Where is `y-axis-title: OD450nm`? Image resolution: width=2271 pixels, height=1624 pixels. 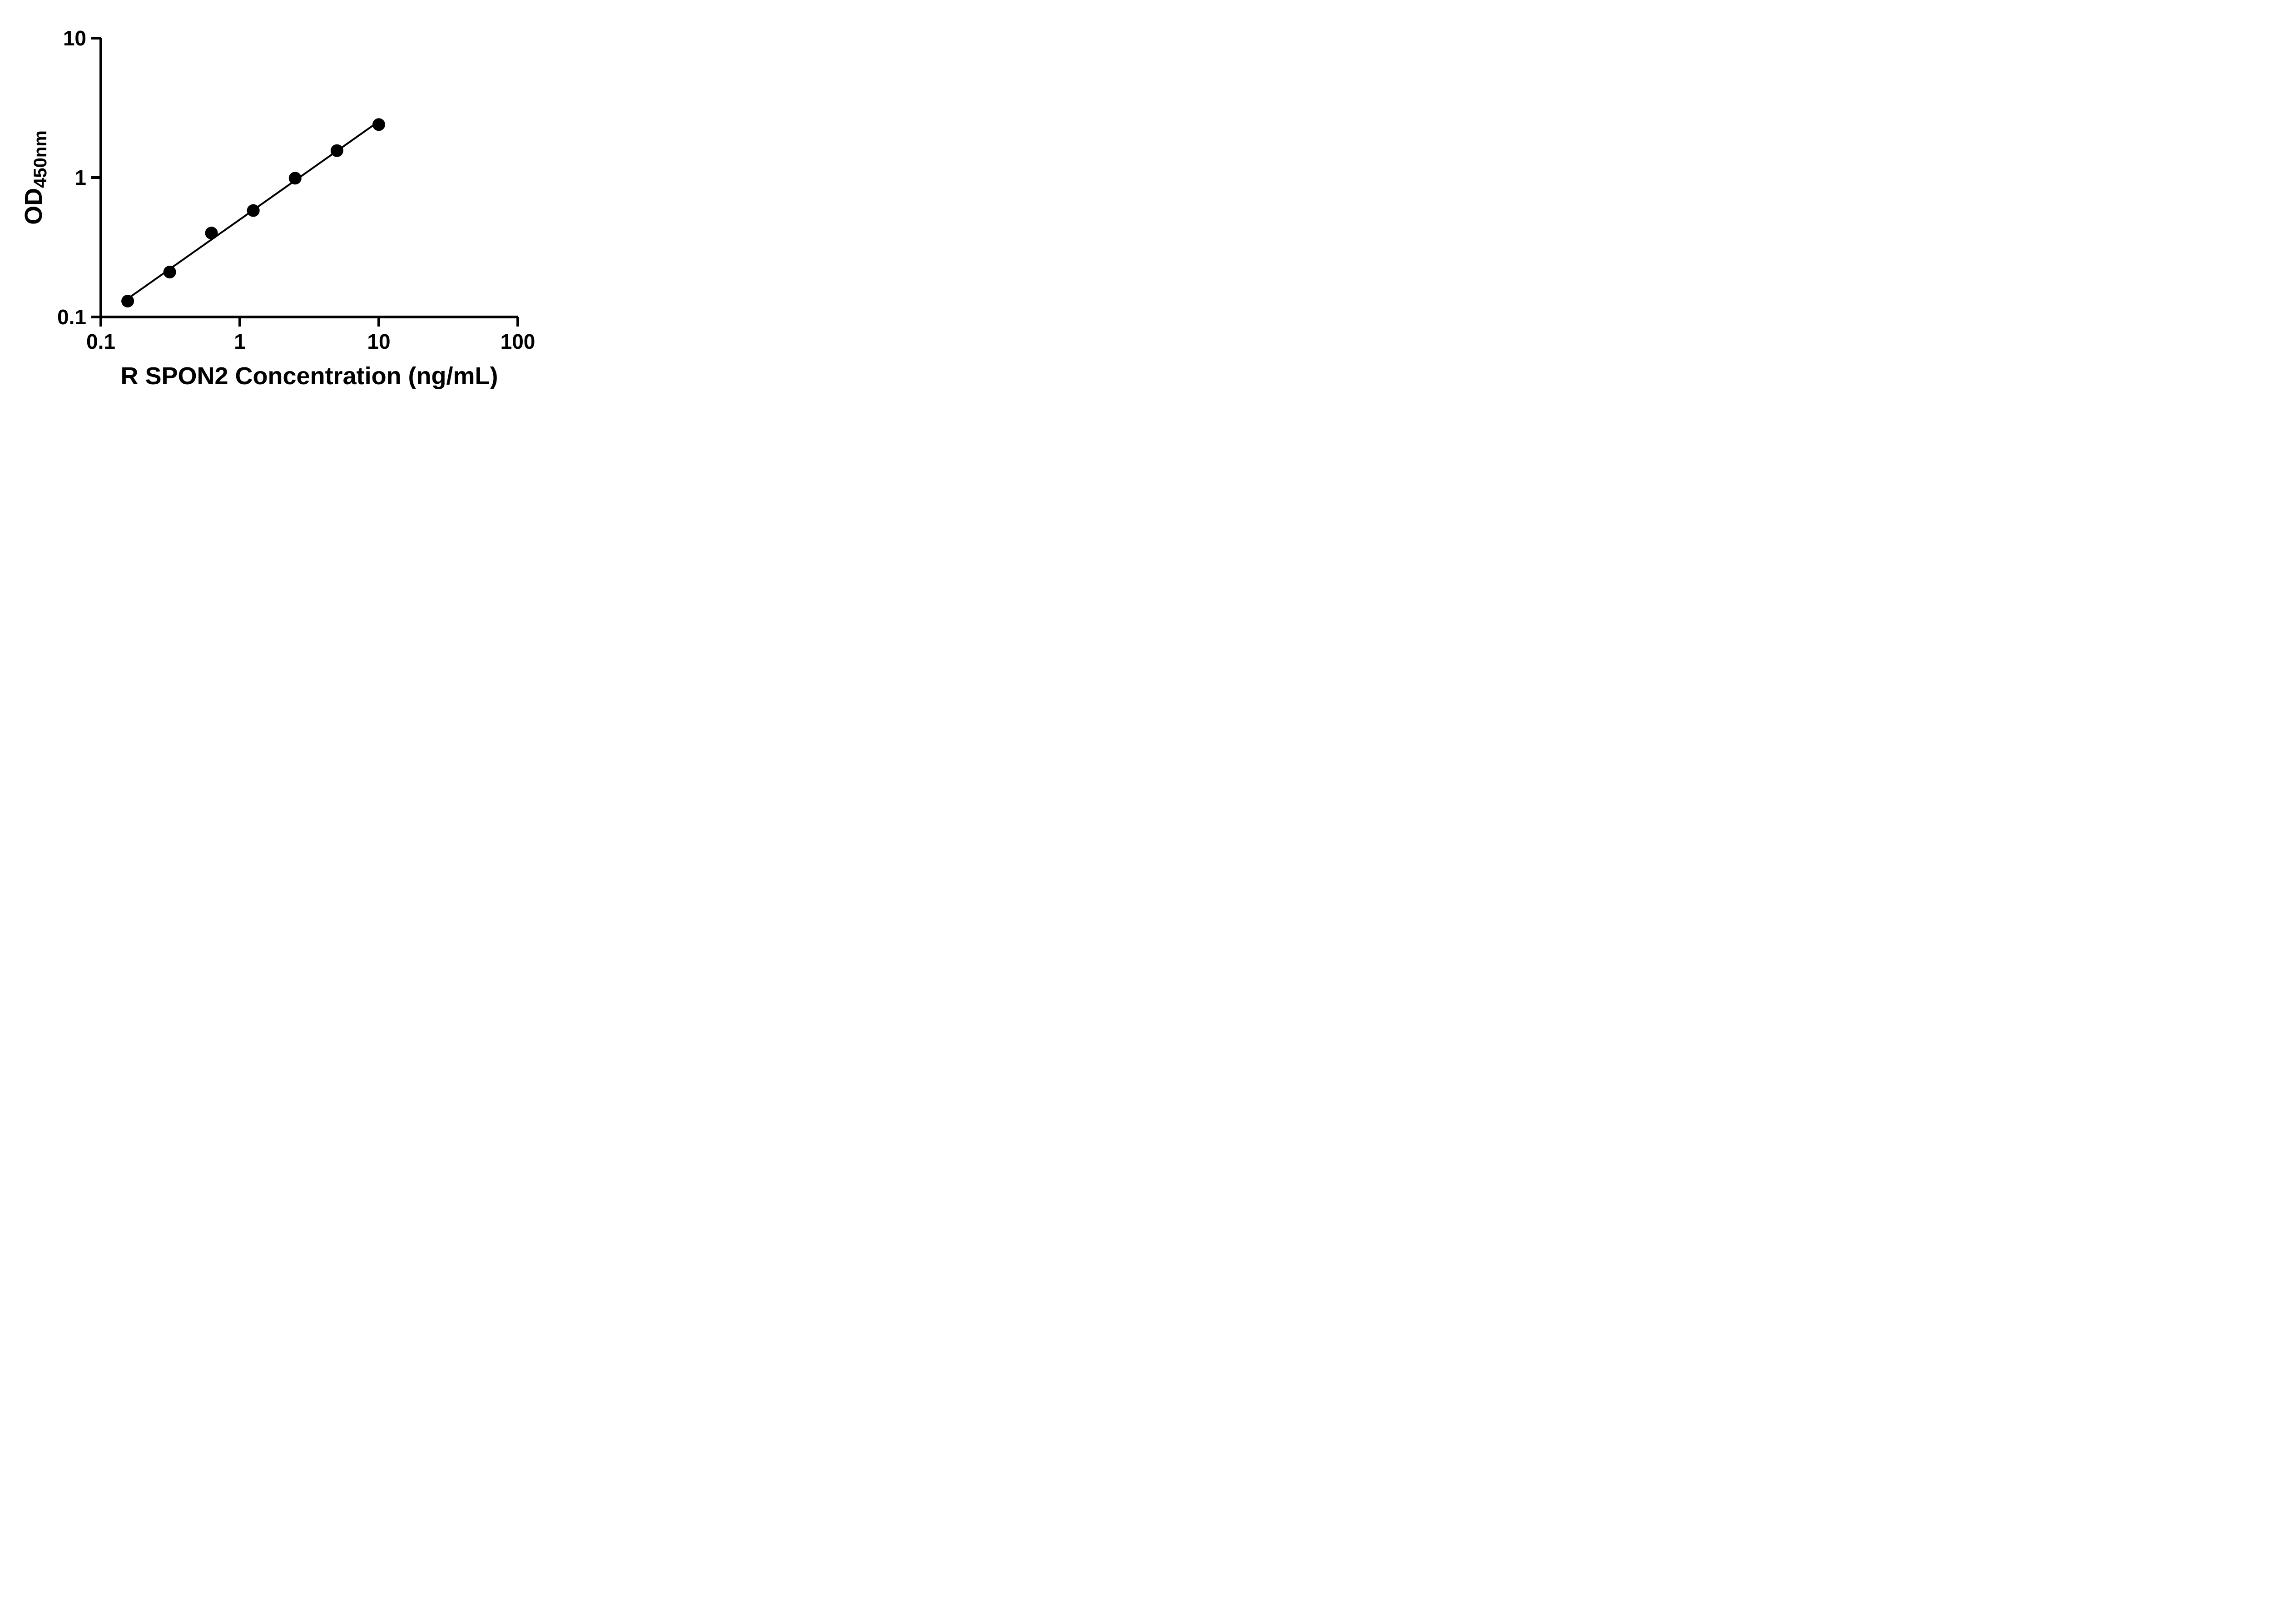 y-axis-title: OD450nm is located at coordinates (35, 177).